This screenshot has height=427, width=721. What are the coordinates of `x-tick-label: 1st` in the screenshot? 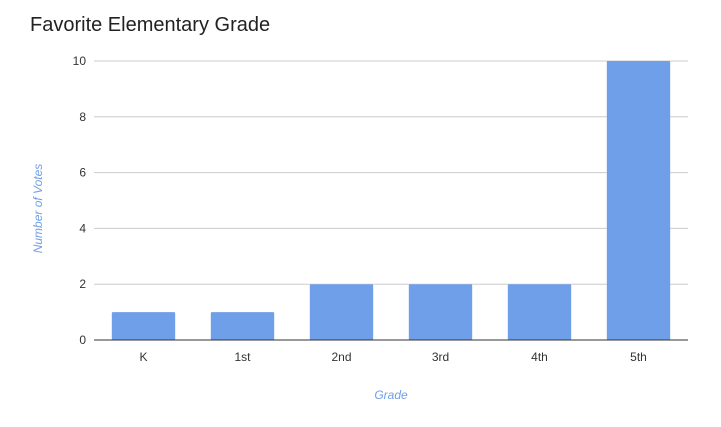 It's located at (242, 357).